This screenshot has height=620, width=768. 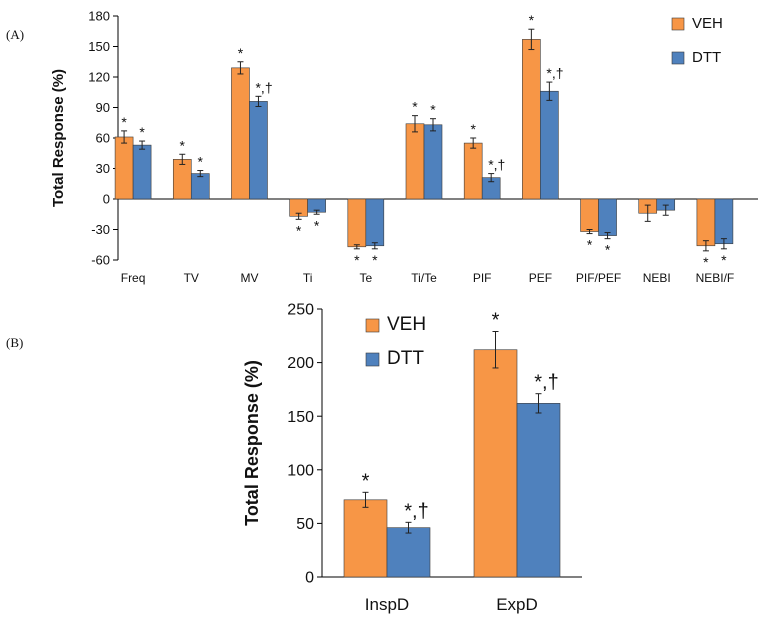 I want to click on panel-label-b: (B), so click(x=15, y=342).